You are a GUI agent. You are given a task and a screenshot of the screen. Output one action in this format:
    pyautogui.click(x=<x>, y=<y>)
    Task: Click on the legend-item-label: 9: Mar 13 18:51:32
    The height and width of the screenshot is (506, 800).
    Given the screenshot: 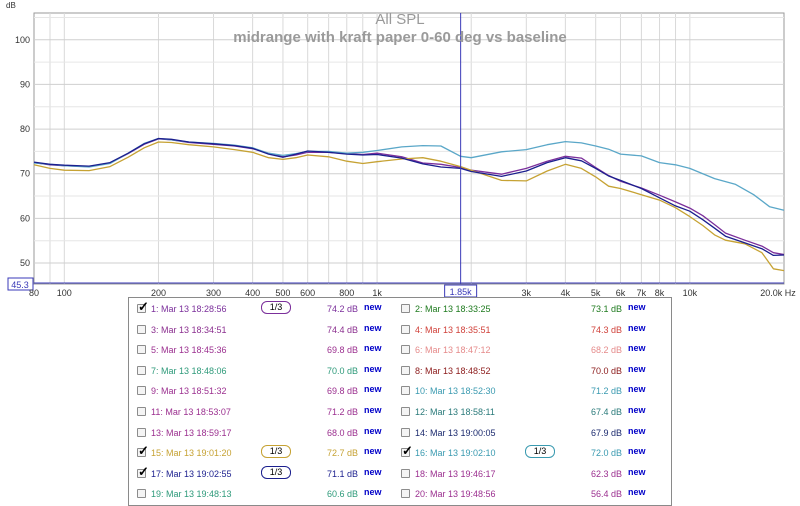 What is the action you would take?
    pyautogui.click(x=189, y=391)
    